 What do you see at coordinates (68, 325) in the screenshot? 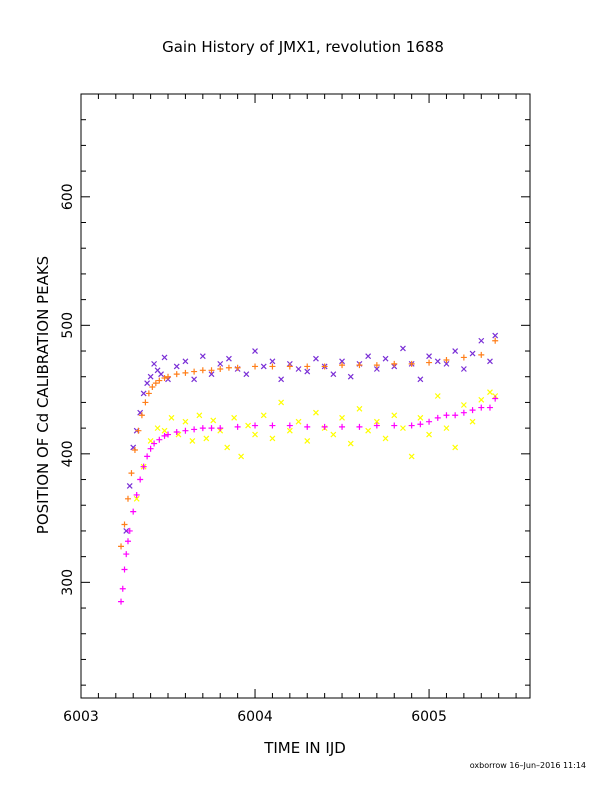
I see `y-tick-label: 500` at bounding box center [68, 325].